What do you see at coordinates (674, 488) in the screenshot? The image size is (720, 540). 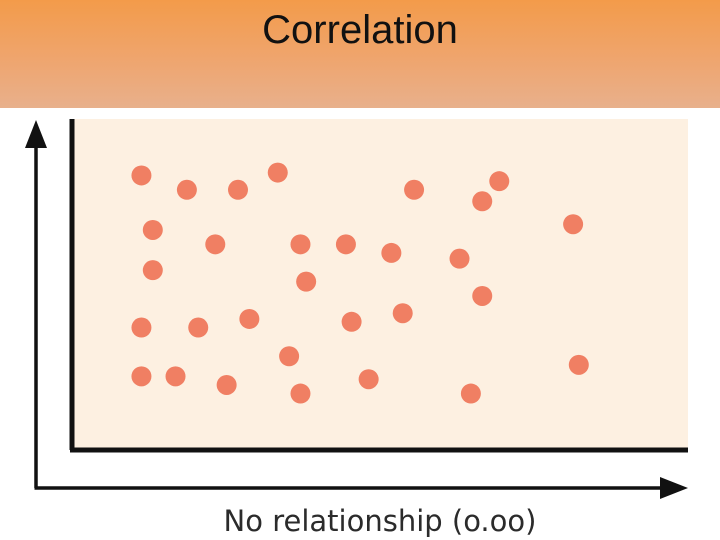 I see `x-axis-arrowhead-icon` at bounding box center [674, 488].